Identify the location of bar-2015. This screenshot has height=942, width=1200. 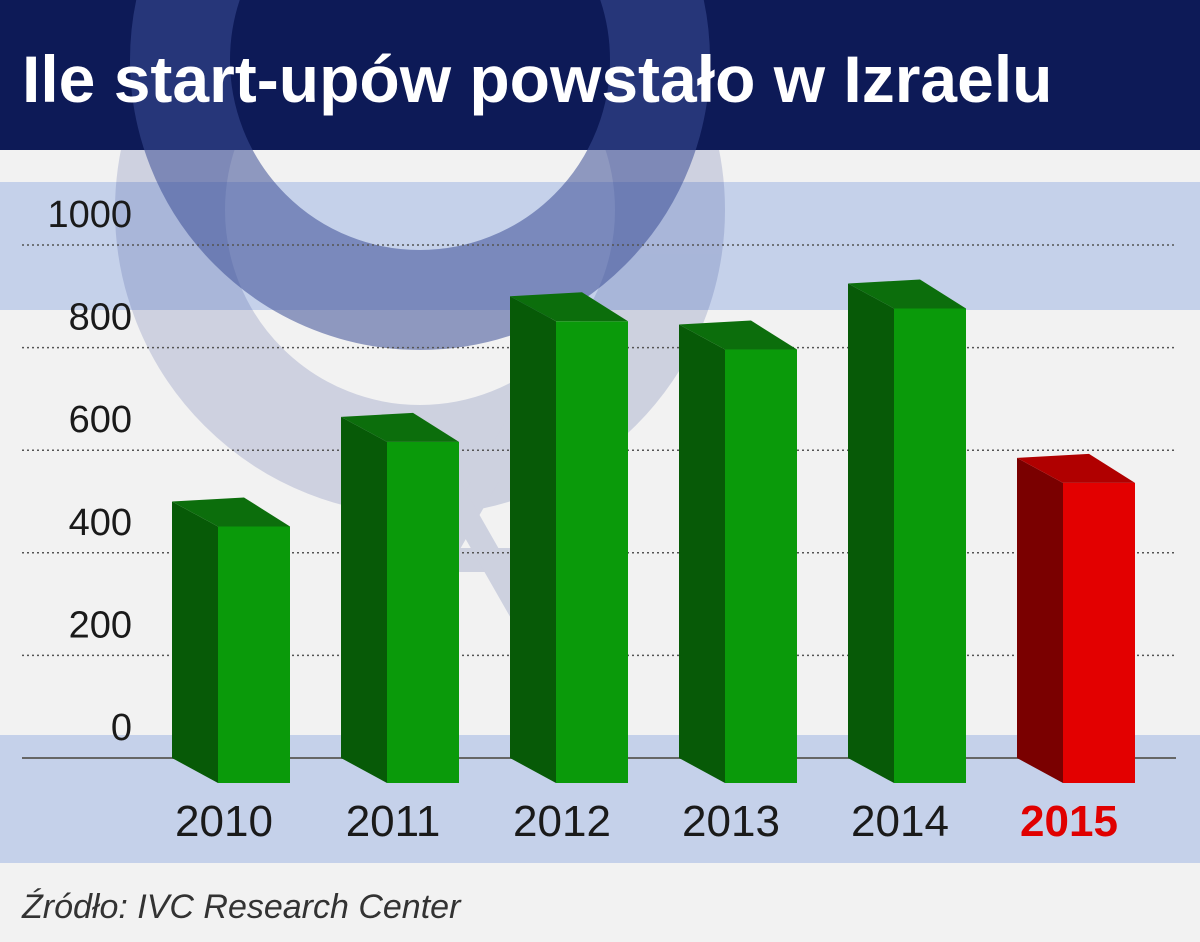
(1076, 618).